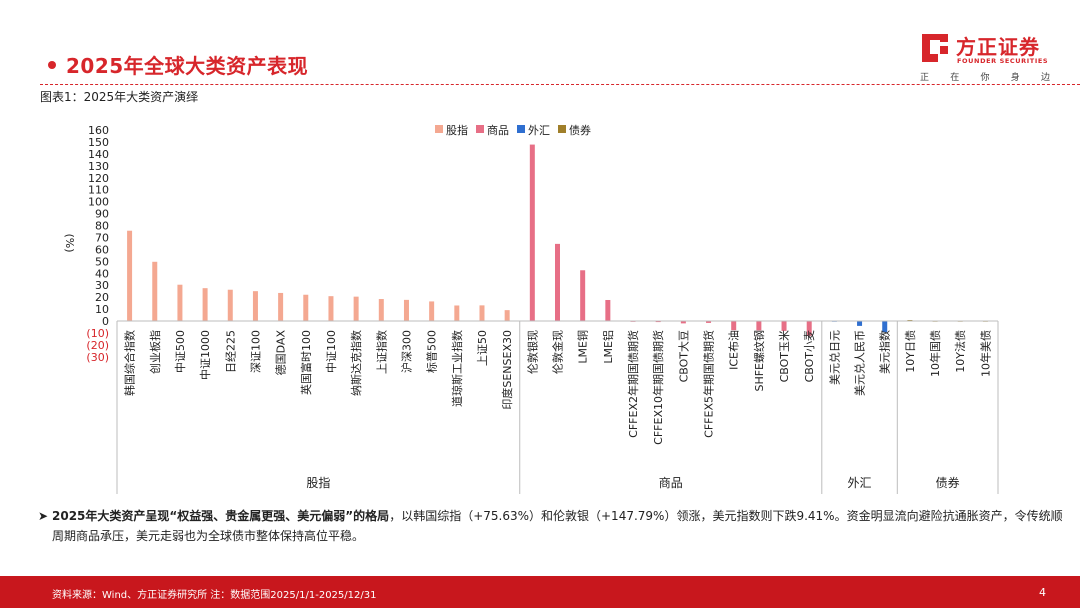 Image resolution: width=1080 pixels, height=608 pixels. Describe the element at coordinates (955, 78) in the screenshot. I see `slogan-char: 在` at that location.